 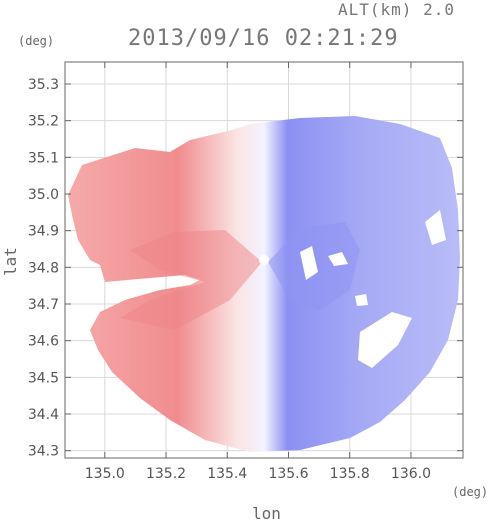 What do you see at coordinates (266, 513) in the screenshot?
I see `x-axis-label: lon` at bounding box center [266, 513].